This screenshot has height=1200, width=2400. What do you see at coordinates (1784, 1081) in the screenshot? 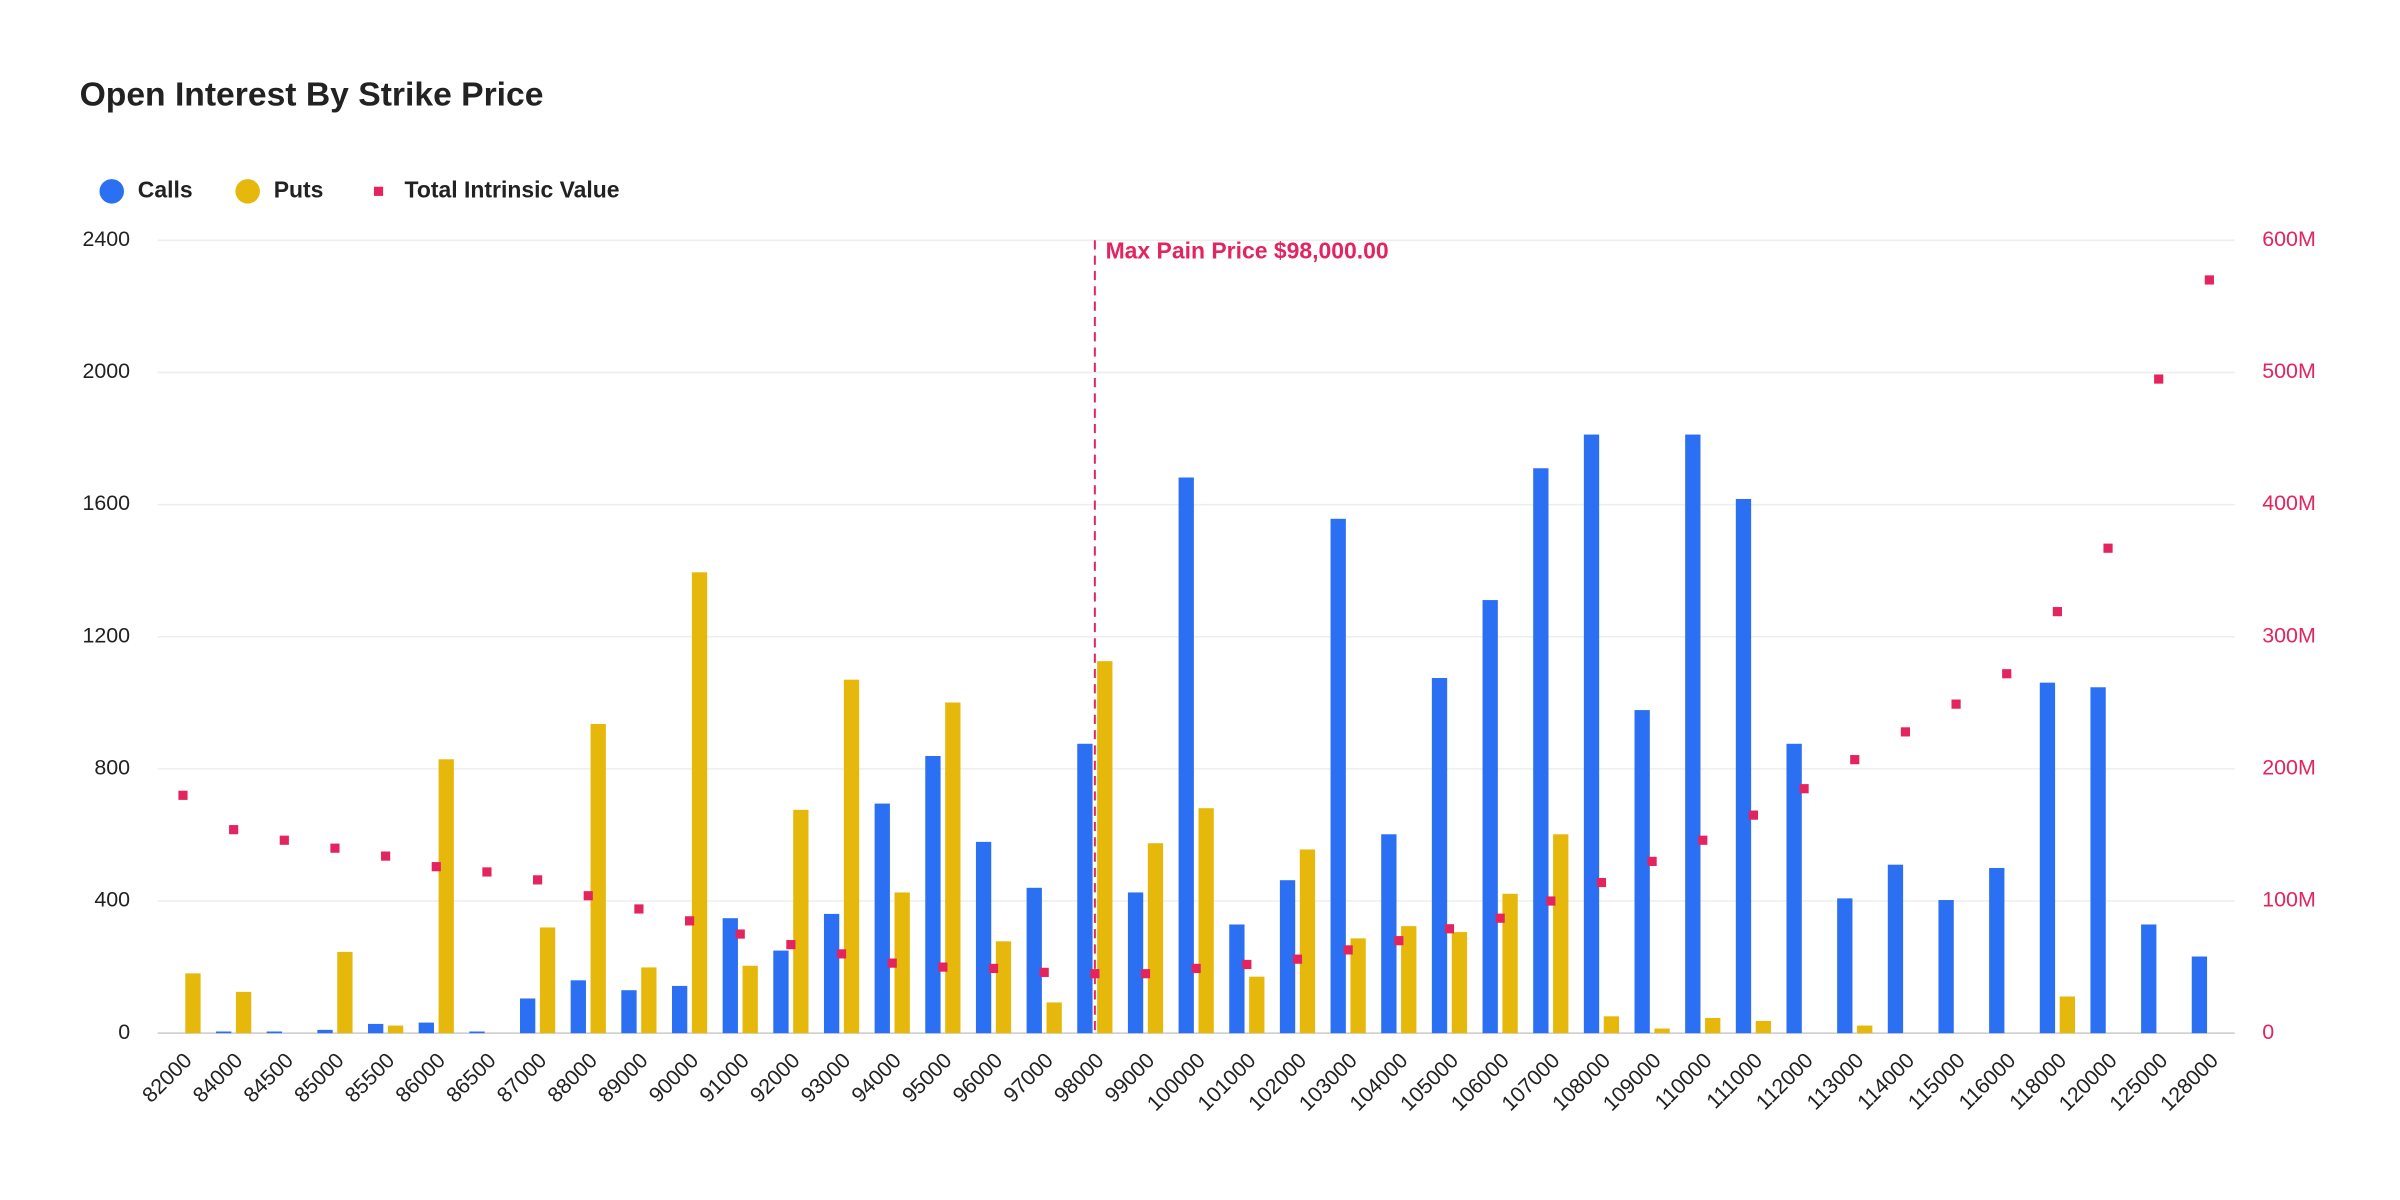
I see `x-tick-label: 112000` at bounding box center [1784, 1081].